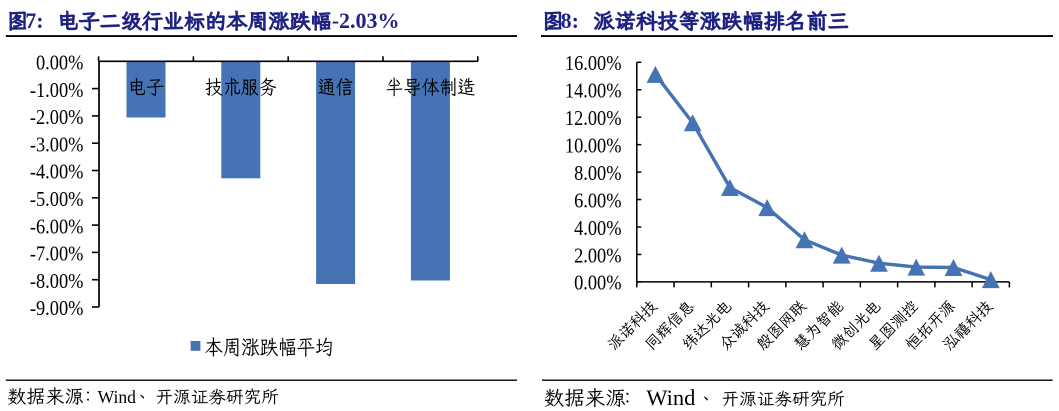 This screenshot has width=1059, height=411. Describe the element at coordinates (57, 253) in the screenshot. I see `svg-text: -7.00%` at that location.